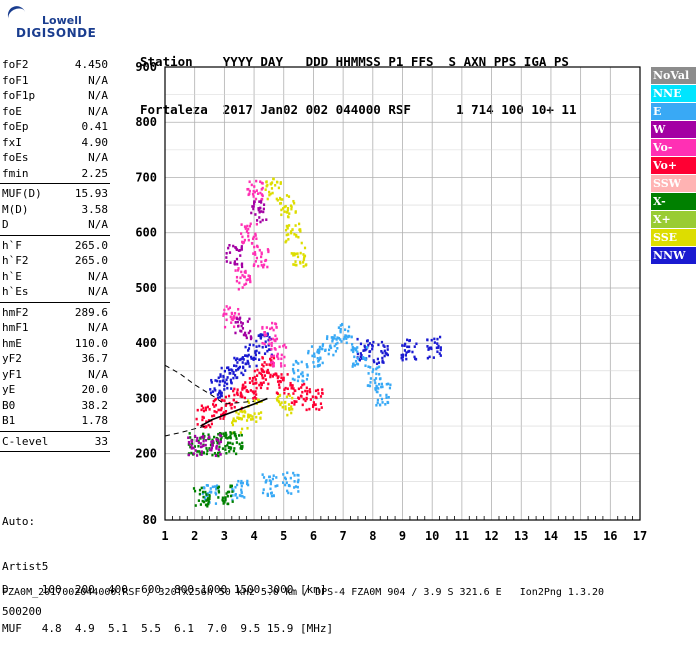 This screenshot has height=648, width=700. I want to click on param-label: h`Es, so click(15, 291).